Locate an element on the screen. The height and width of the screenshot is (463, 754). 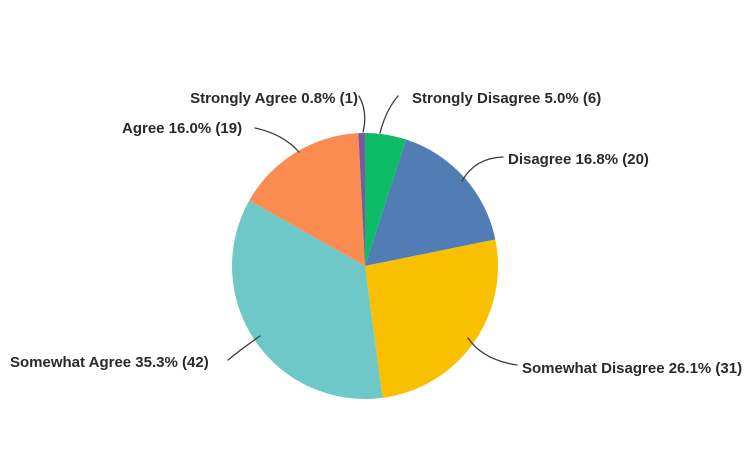
slice-label-strongly-disagree: Strongly Disagree 5.0% (6) is located at coordinates (507, 98).